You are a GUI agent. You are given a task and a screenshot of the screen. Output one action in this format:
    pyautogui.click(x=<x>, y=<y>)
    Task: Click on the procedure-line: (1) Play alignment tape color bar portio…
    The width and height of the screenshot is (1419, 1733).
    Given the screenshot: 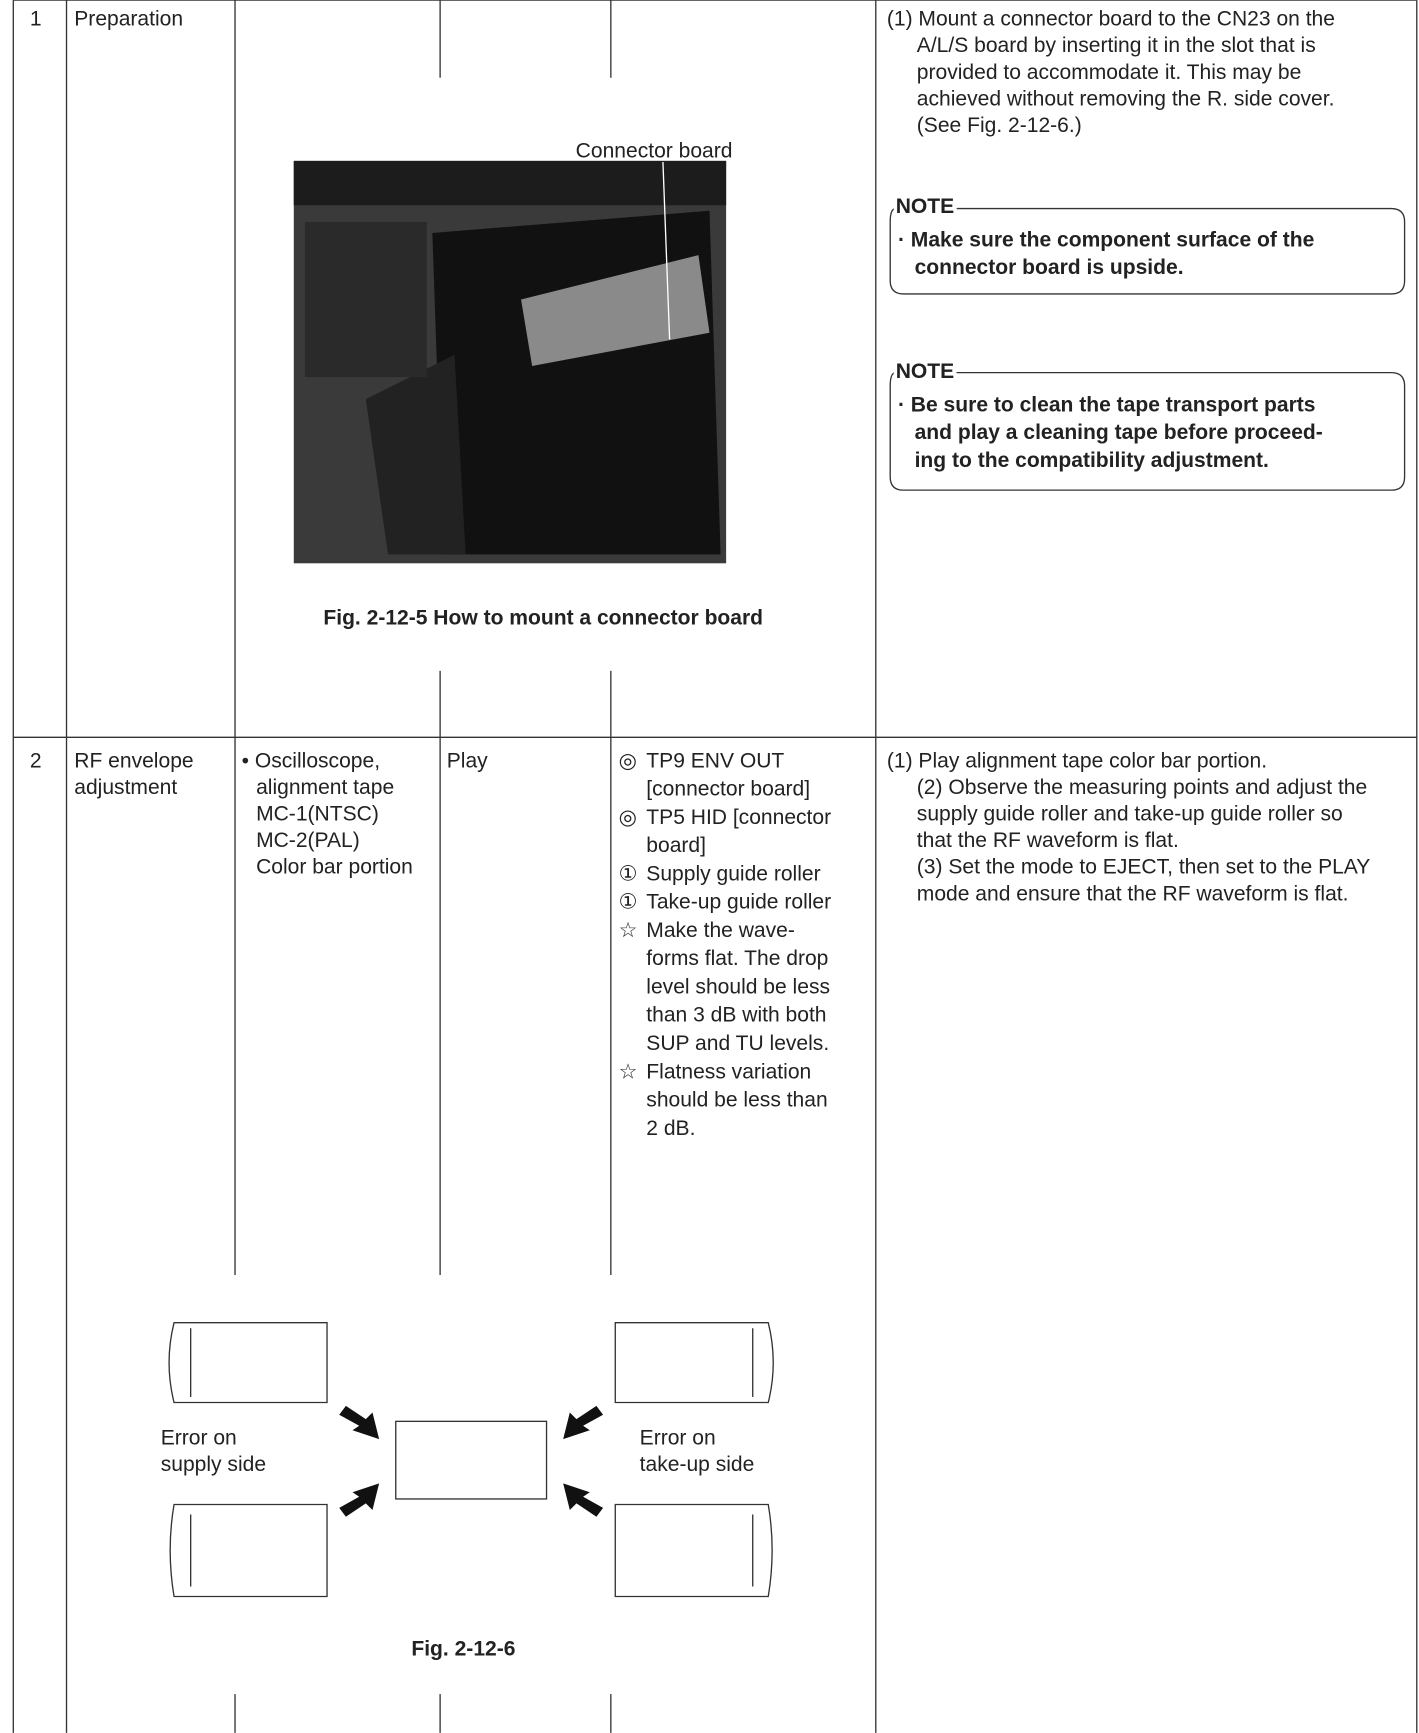 What is the action you would take?
    pyautogui.click(x=1077, y=760)
    